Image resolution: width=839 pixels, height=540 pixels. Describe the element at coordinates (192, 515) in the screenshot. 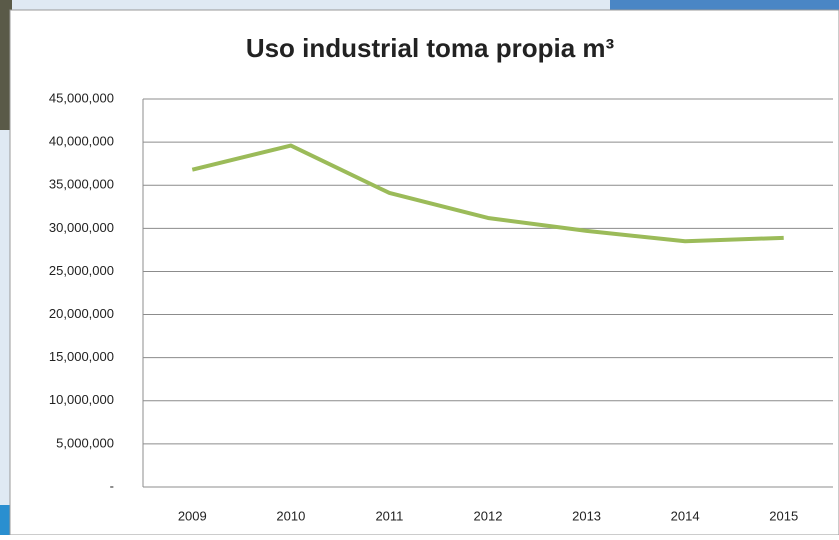

I see `x-tick-label: 2009` at that location.